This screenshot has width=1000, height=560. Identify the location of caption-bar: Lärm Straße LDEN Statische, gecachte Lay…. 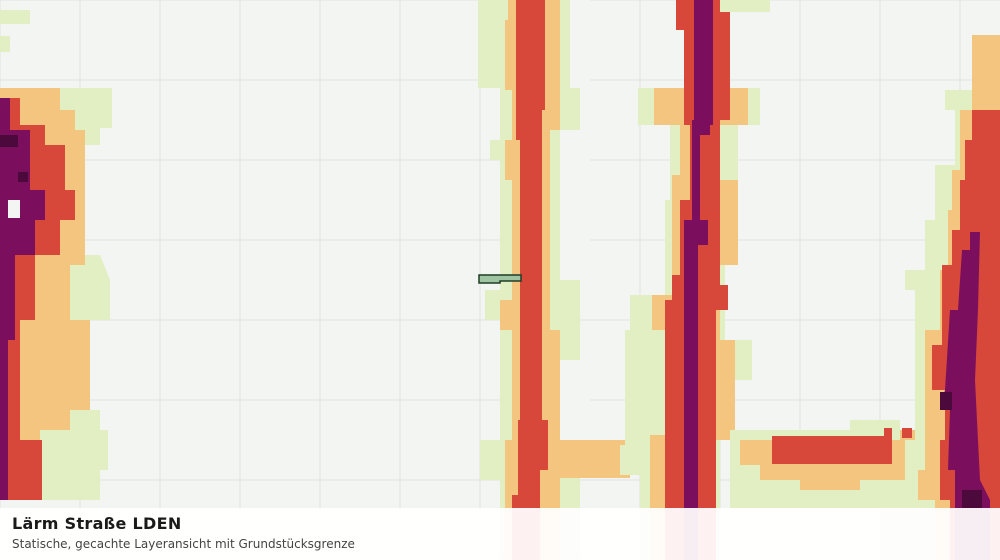
(500, 534).